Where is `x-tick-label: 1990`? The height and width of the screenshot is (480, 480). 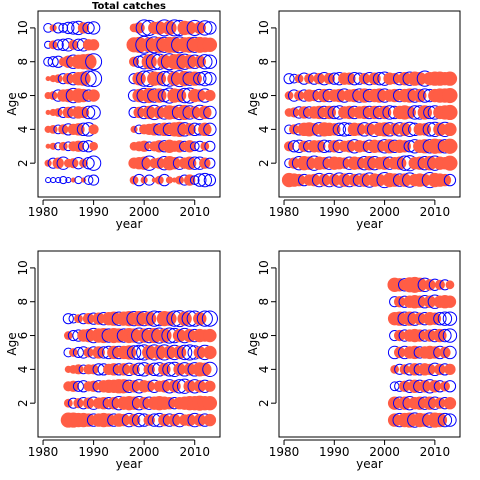
x-tick-label: 1990 is located at coordinates (334, 212).